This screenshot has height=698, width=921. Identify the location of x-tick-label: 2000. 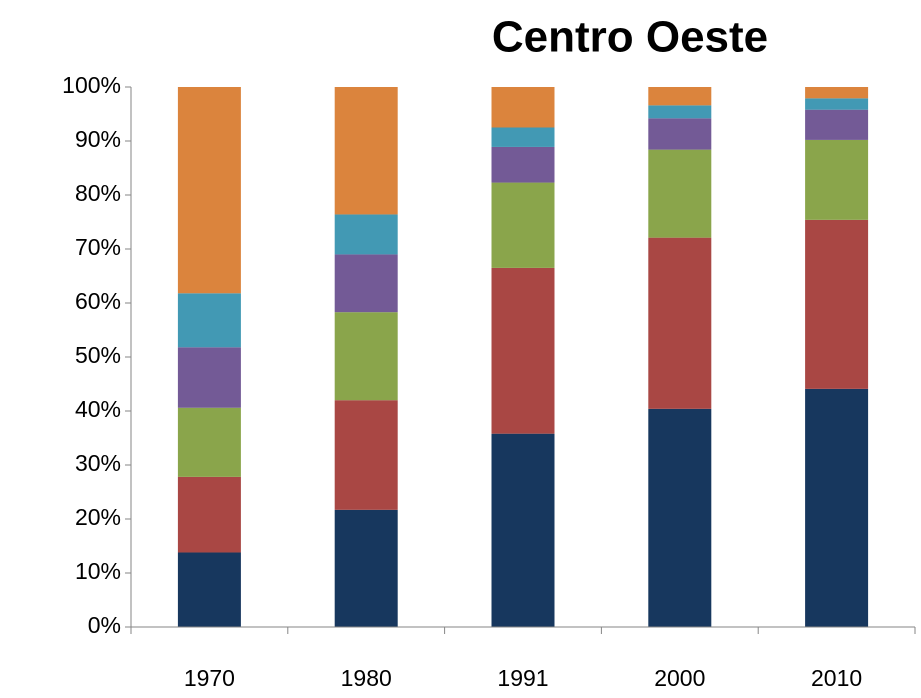
(679, 678).